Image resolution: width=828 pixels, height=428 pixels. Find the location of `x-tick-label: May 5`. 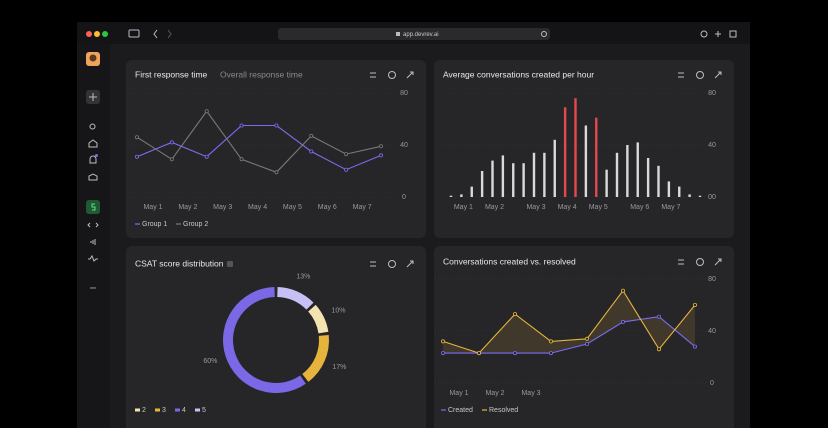

x-tick-label: May 5 is located at coordinates (292, 207).